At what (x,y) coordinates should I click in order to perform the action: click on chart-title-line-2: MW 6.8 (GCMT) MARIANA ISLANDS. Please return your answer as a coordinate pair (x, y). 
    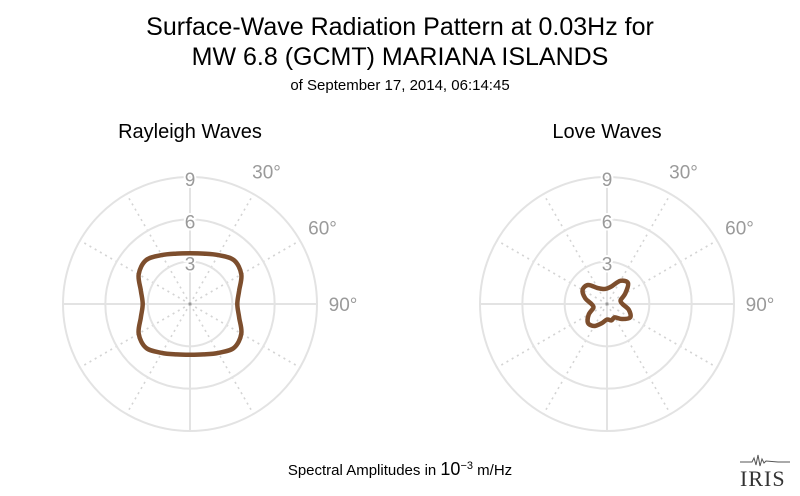
    Looking at the image, I should click on (400, 57).